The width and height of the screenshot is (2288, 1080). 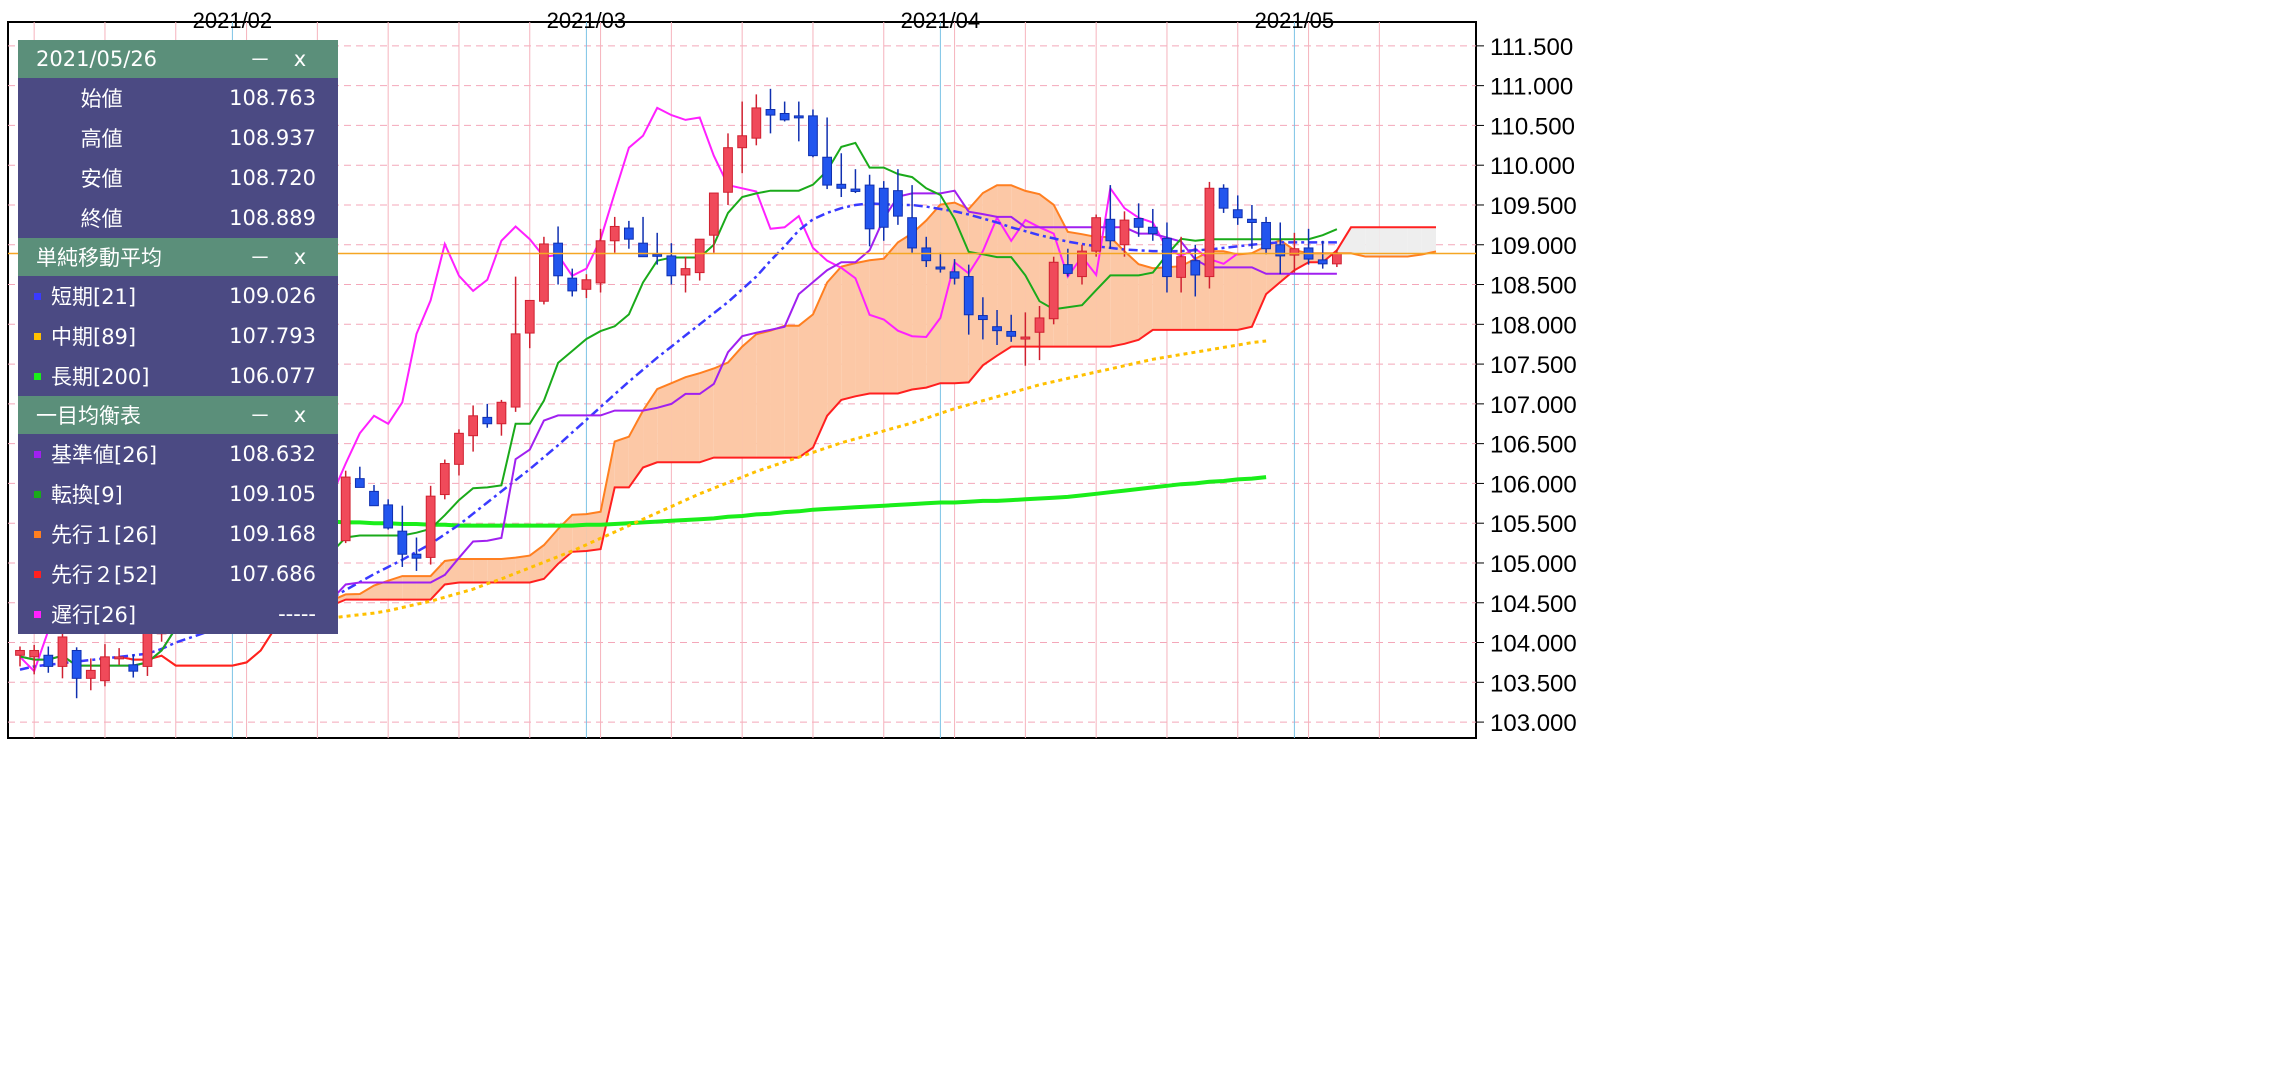 What do you see at coordinates (1532, 126) in the screenshot?
I see `y-tick-label: 110.500` at bounding box center [1532, 126].